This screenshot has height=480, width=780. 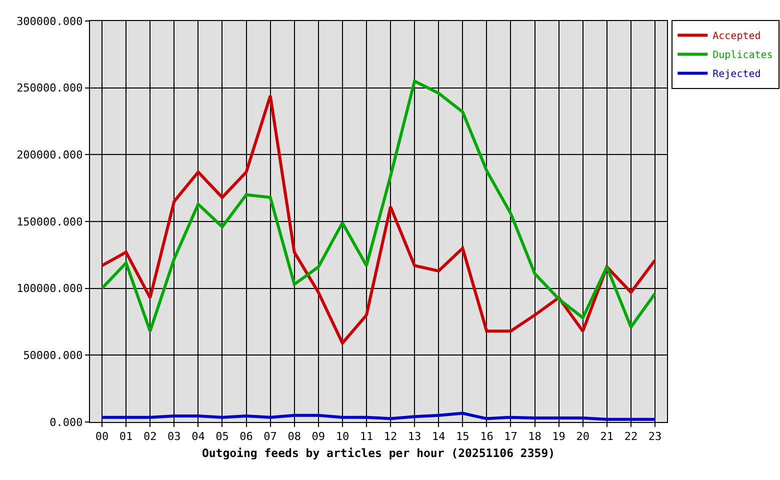 I want to click on x-tick-label: 10, so click(x=343, y=437).